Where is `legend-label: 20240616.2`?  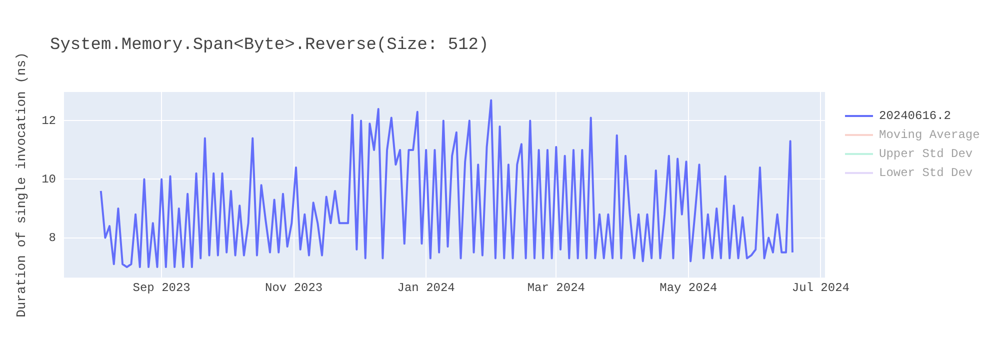
legend-label: 20240616.2 is located at coordinates (915, 115).